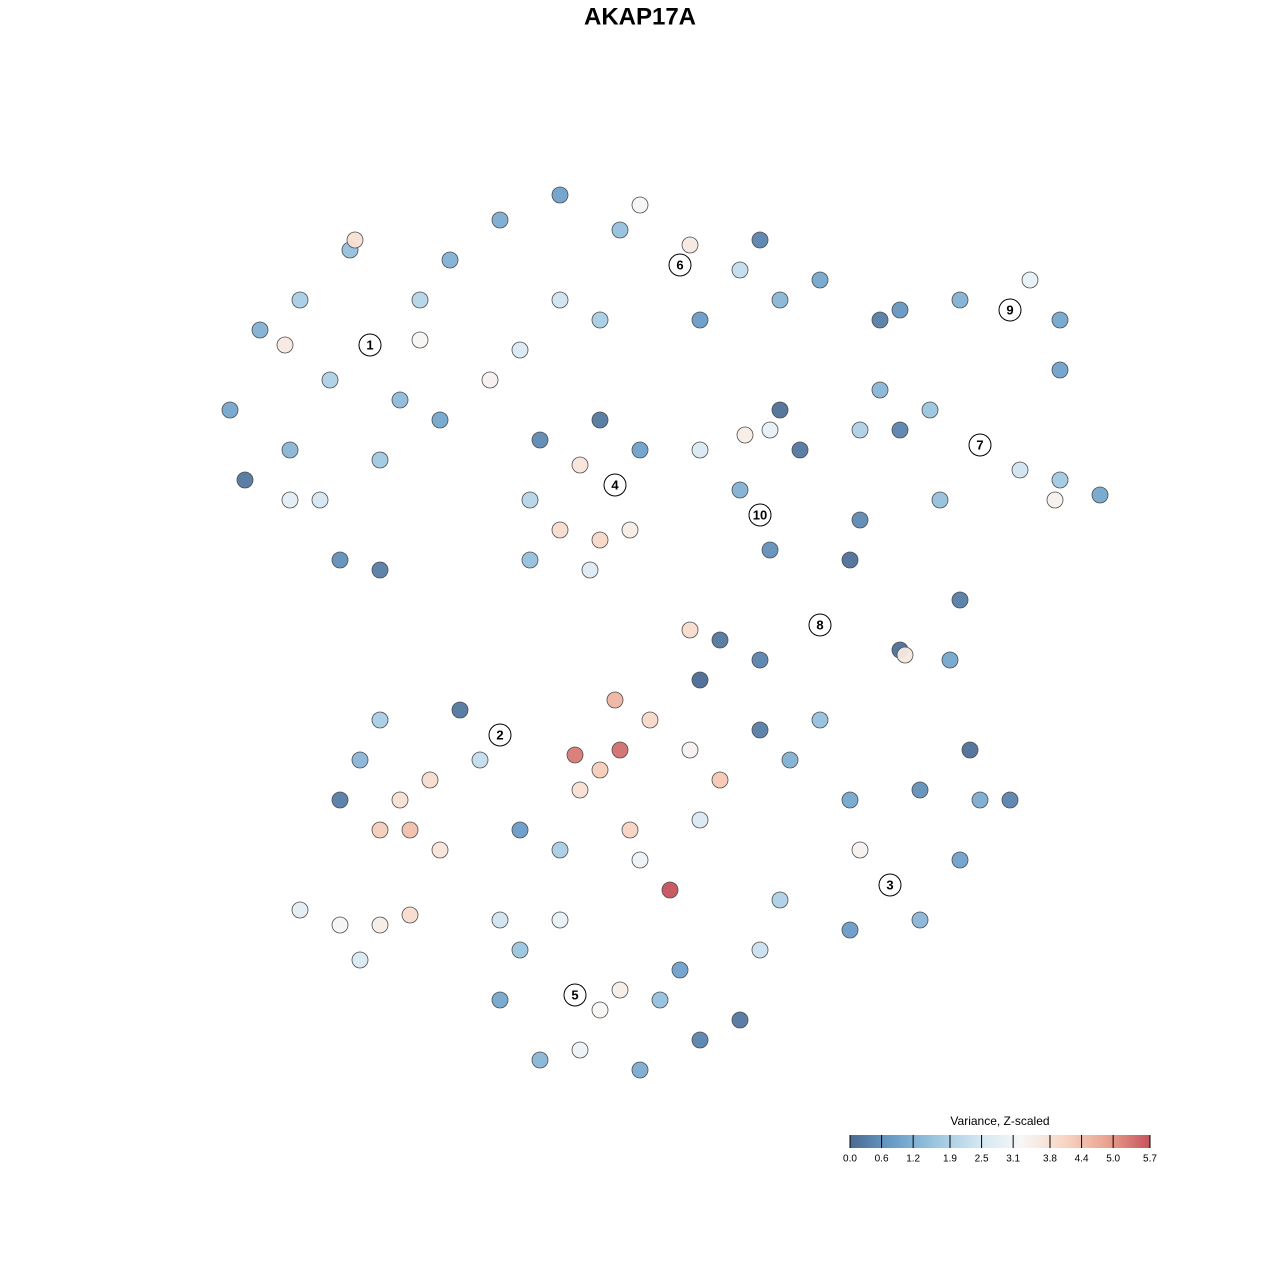 This screenshot has width=1280, height=1285. What do you see at coordinates (913, 1159) in the screenshot?
I see `colorbar-tick-label: 1.2` at bounding box center [913, 1159].